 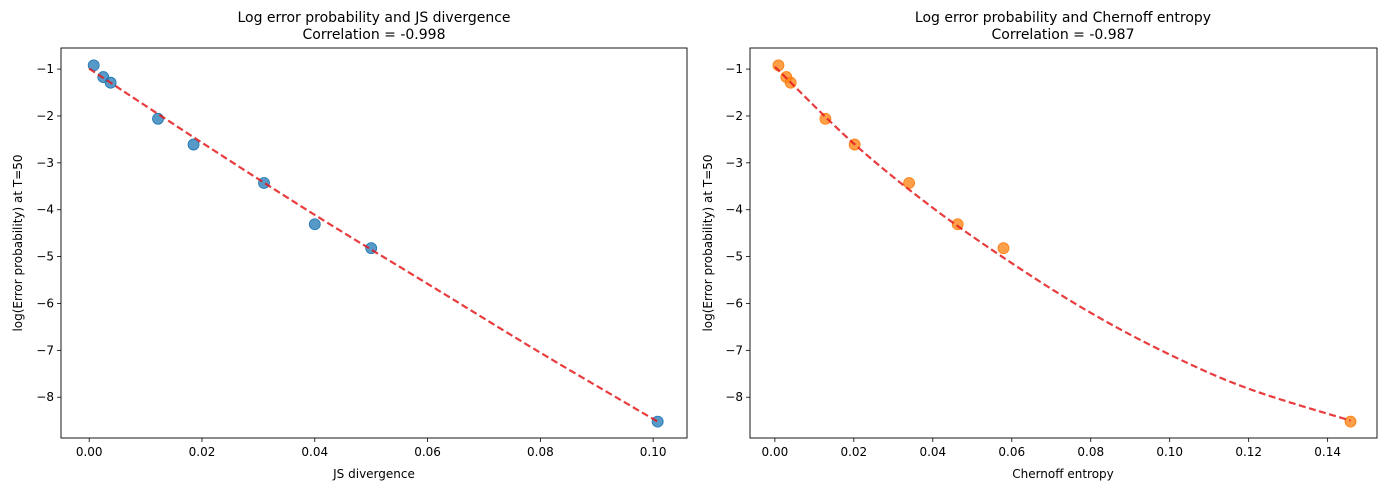 I want to click on right-y-tick-label: −8, so click(x=734, y=397).